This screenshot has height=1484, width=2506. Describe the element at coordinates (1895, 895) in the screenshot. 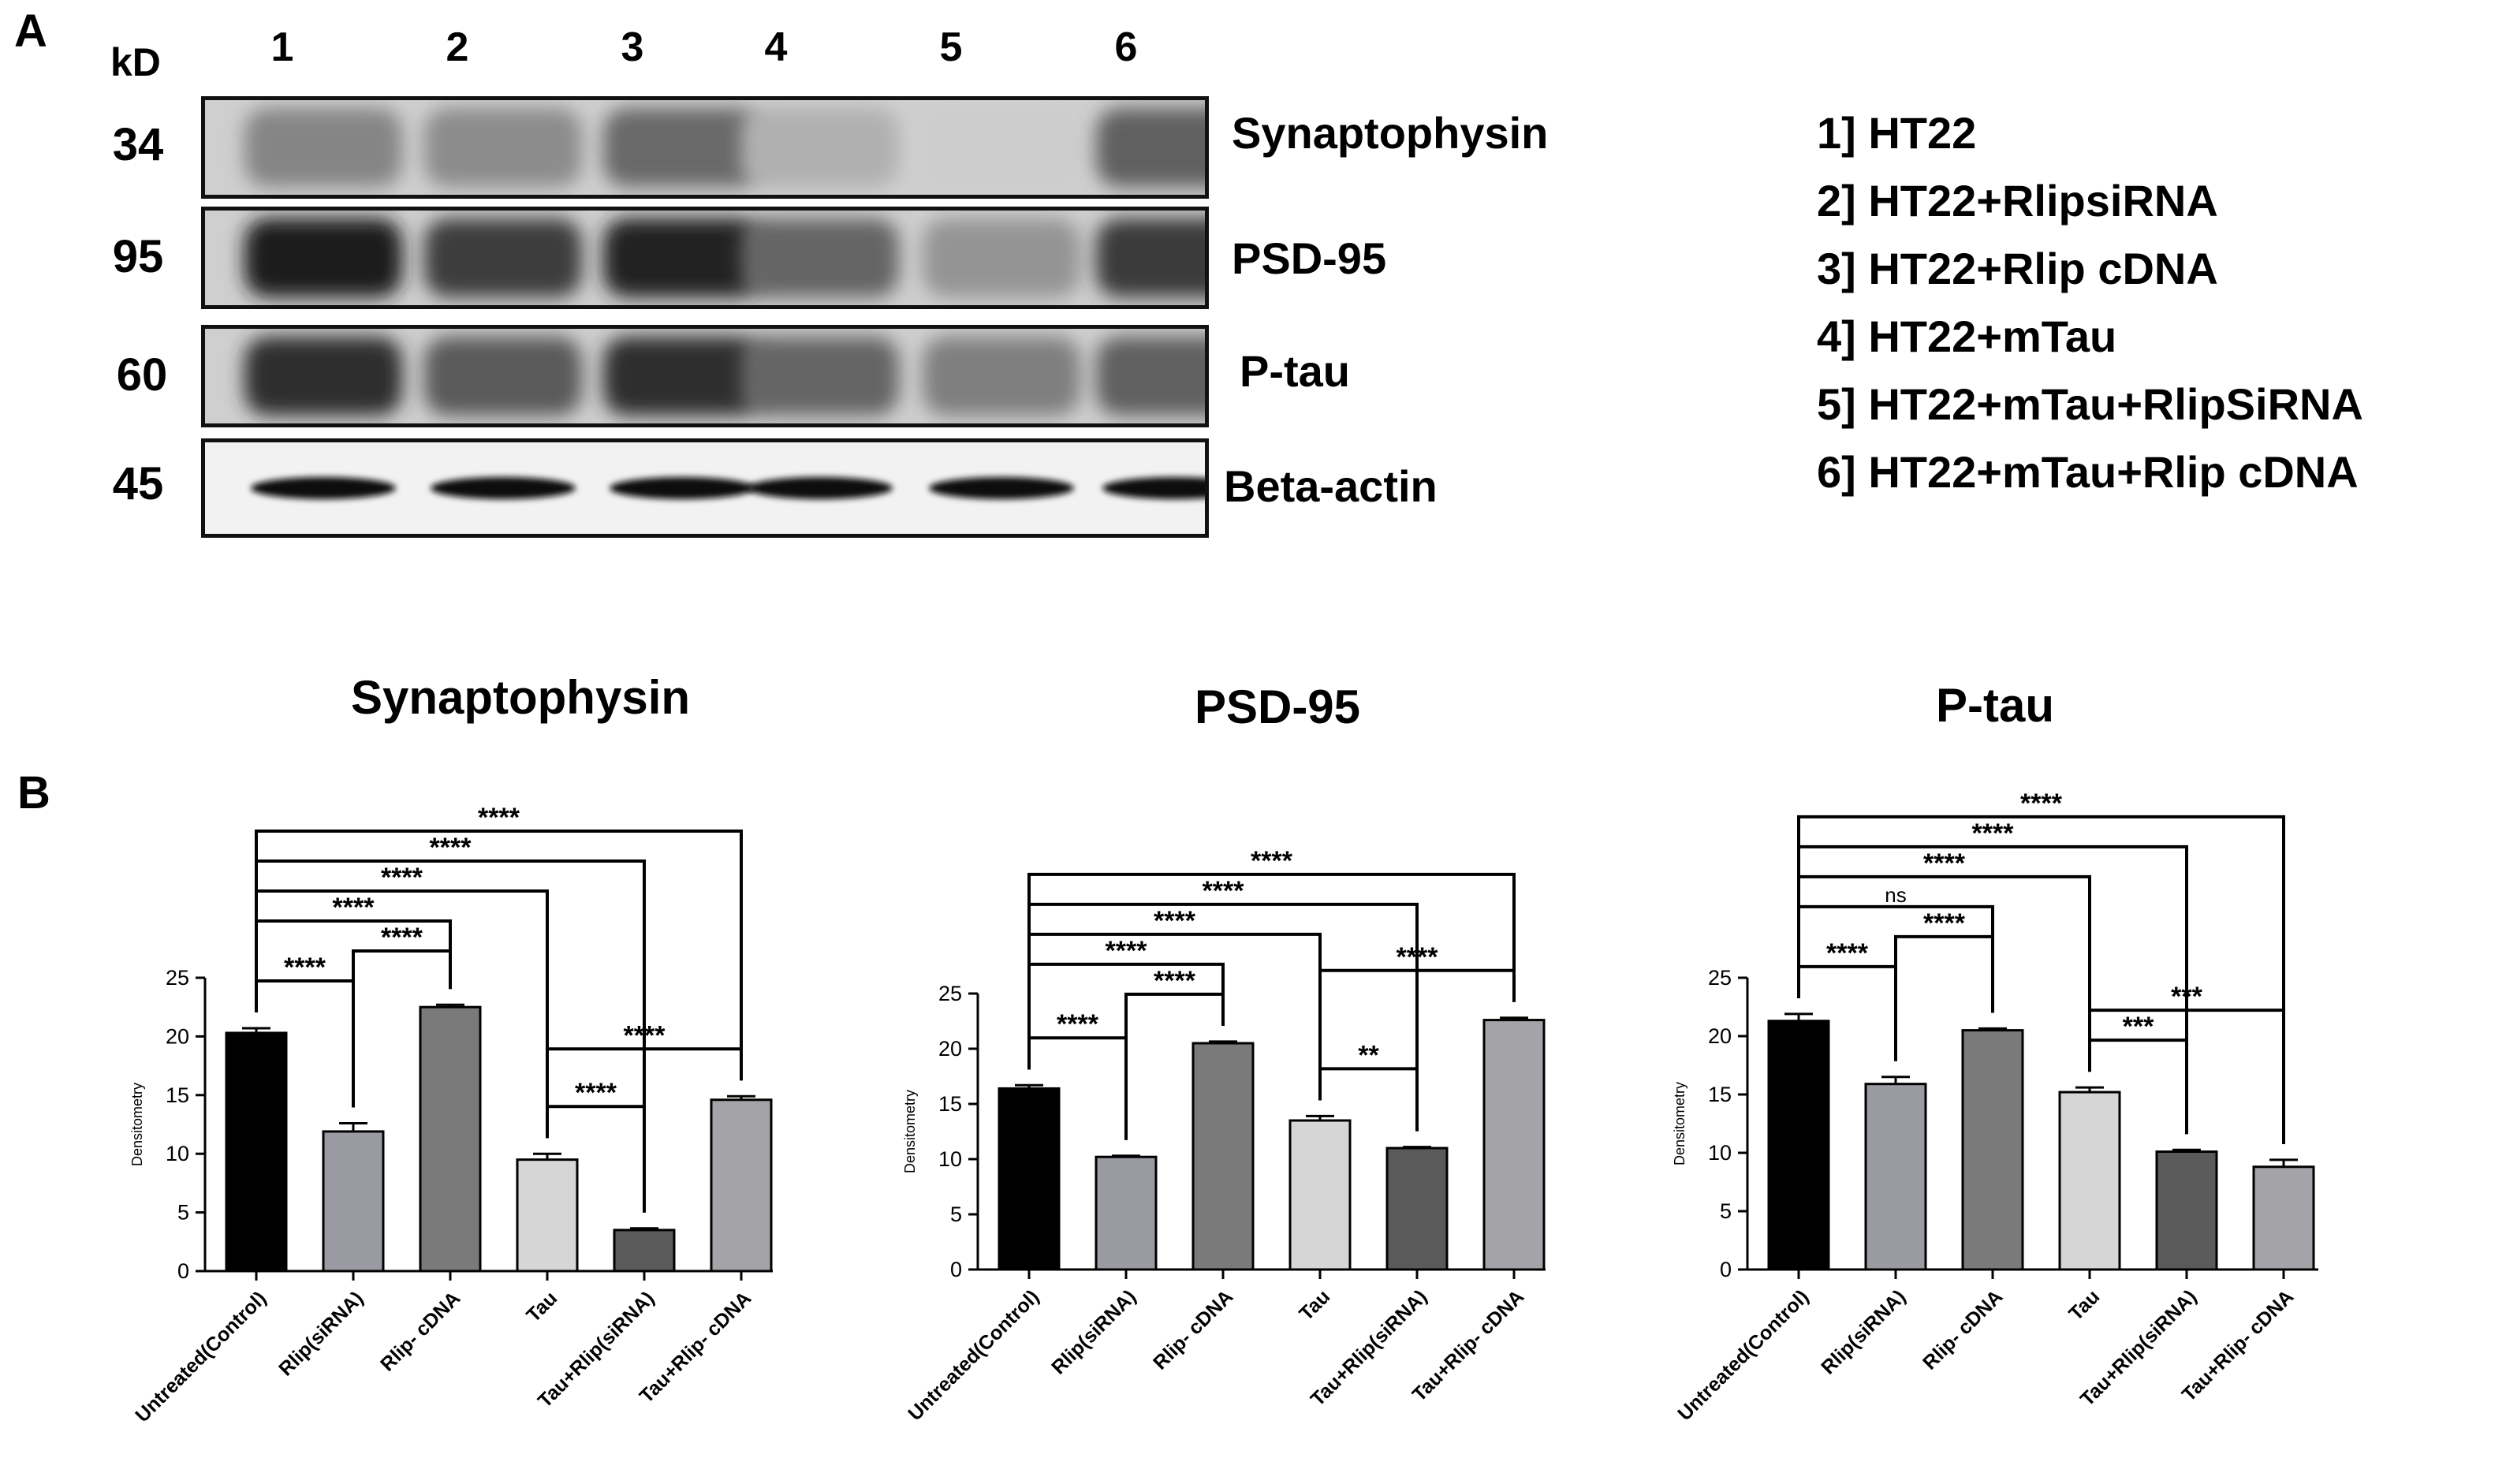

I see `significance-label: ns` at that location.